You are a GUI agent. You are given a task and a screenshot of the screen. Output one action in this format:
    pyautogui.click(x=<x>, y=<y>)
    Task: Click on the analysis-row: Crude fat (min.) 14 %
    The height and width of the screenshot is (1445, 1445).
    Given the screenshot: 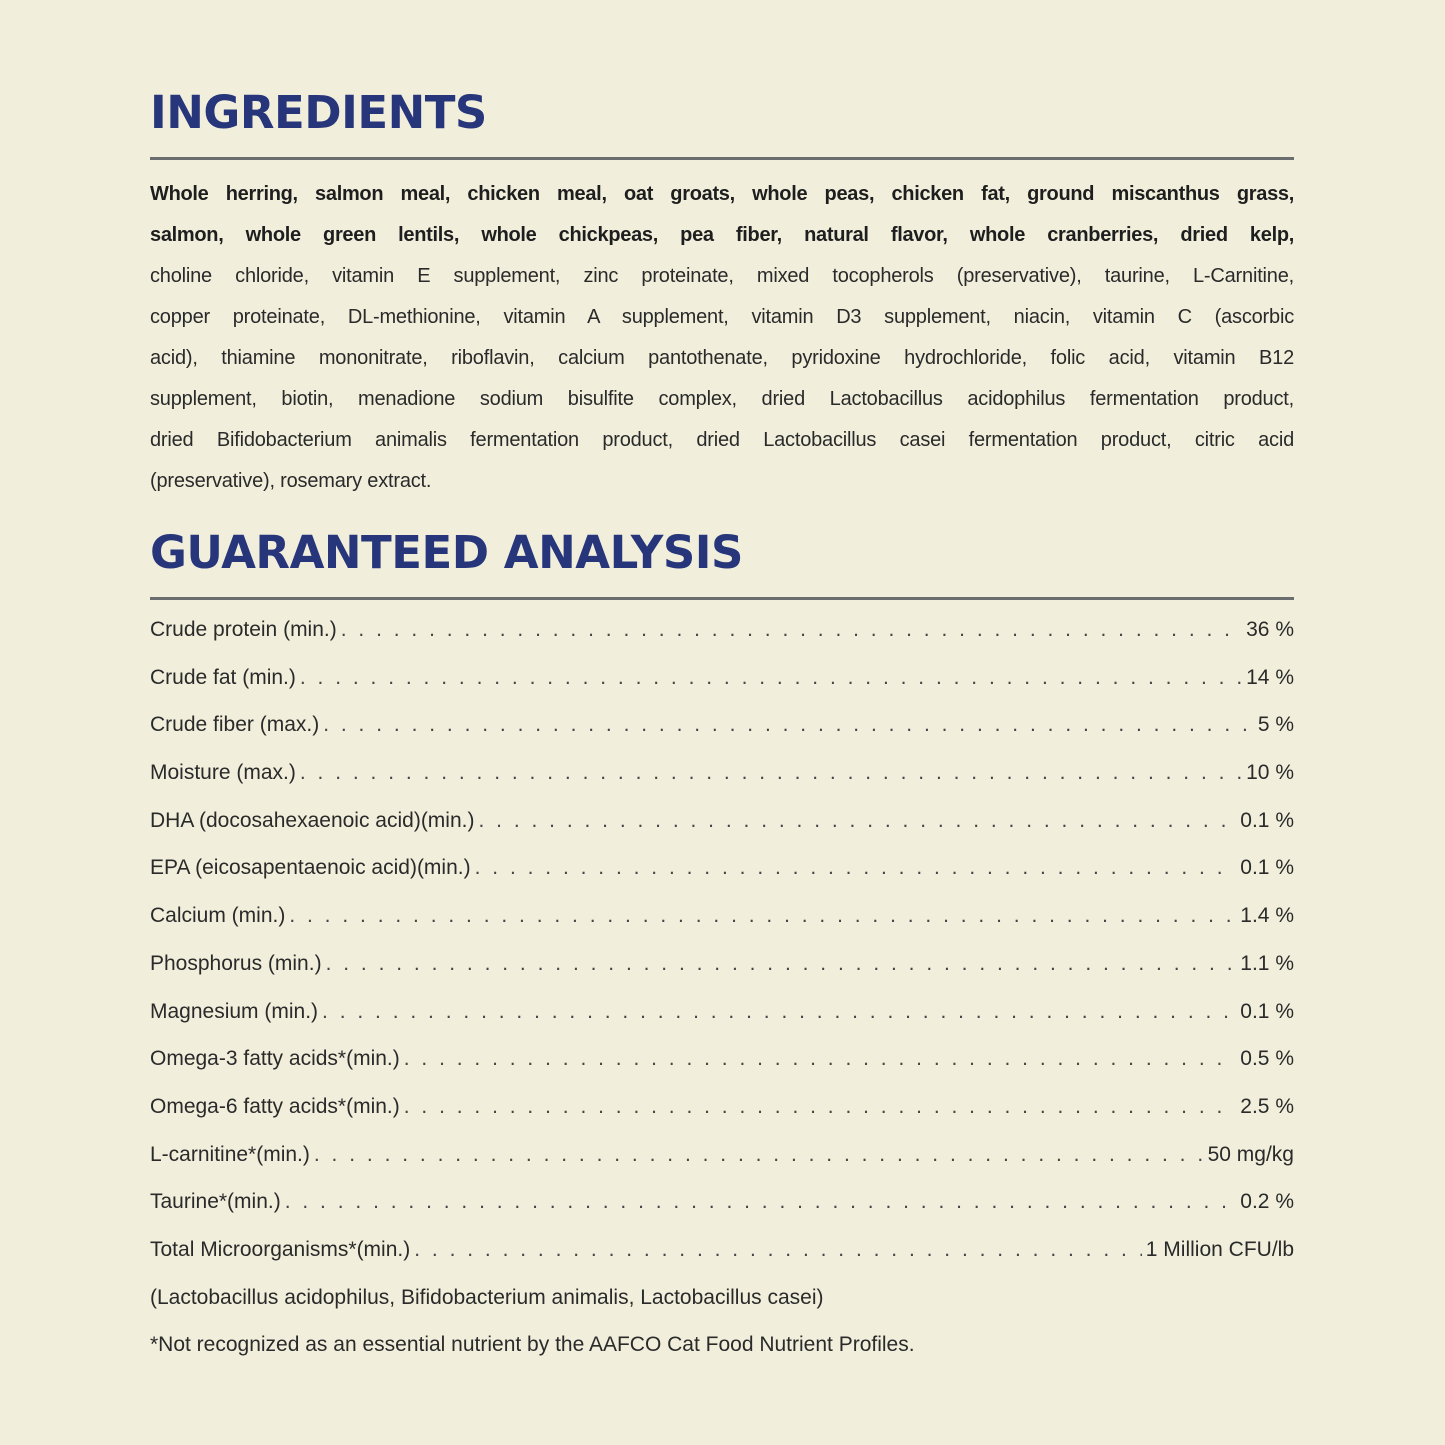 What is the action you would take?
    pyautogui.click(x=722, y=678)
    